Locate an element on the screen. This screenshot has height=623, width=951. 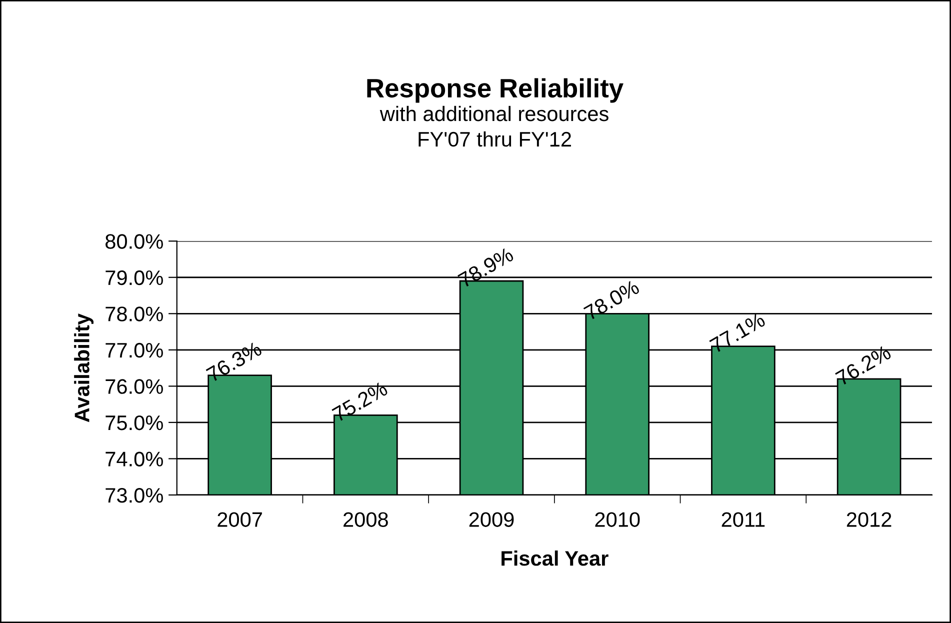
x-tick-label: 2010 is located at coordinates (617, 519).